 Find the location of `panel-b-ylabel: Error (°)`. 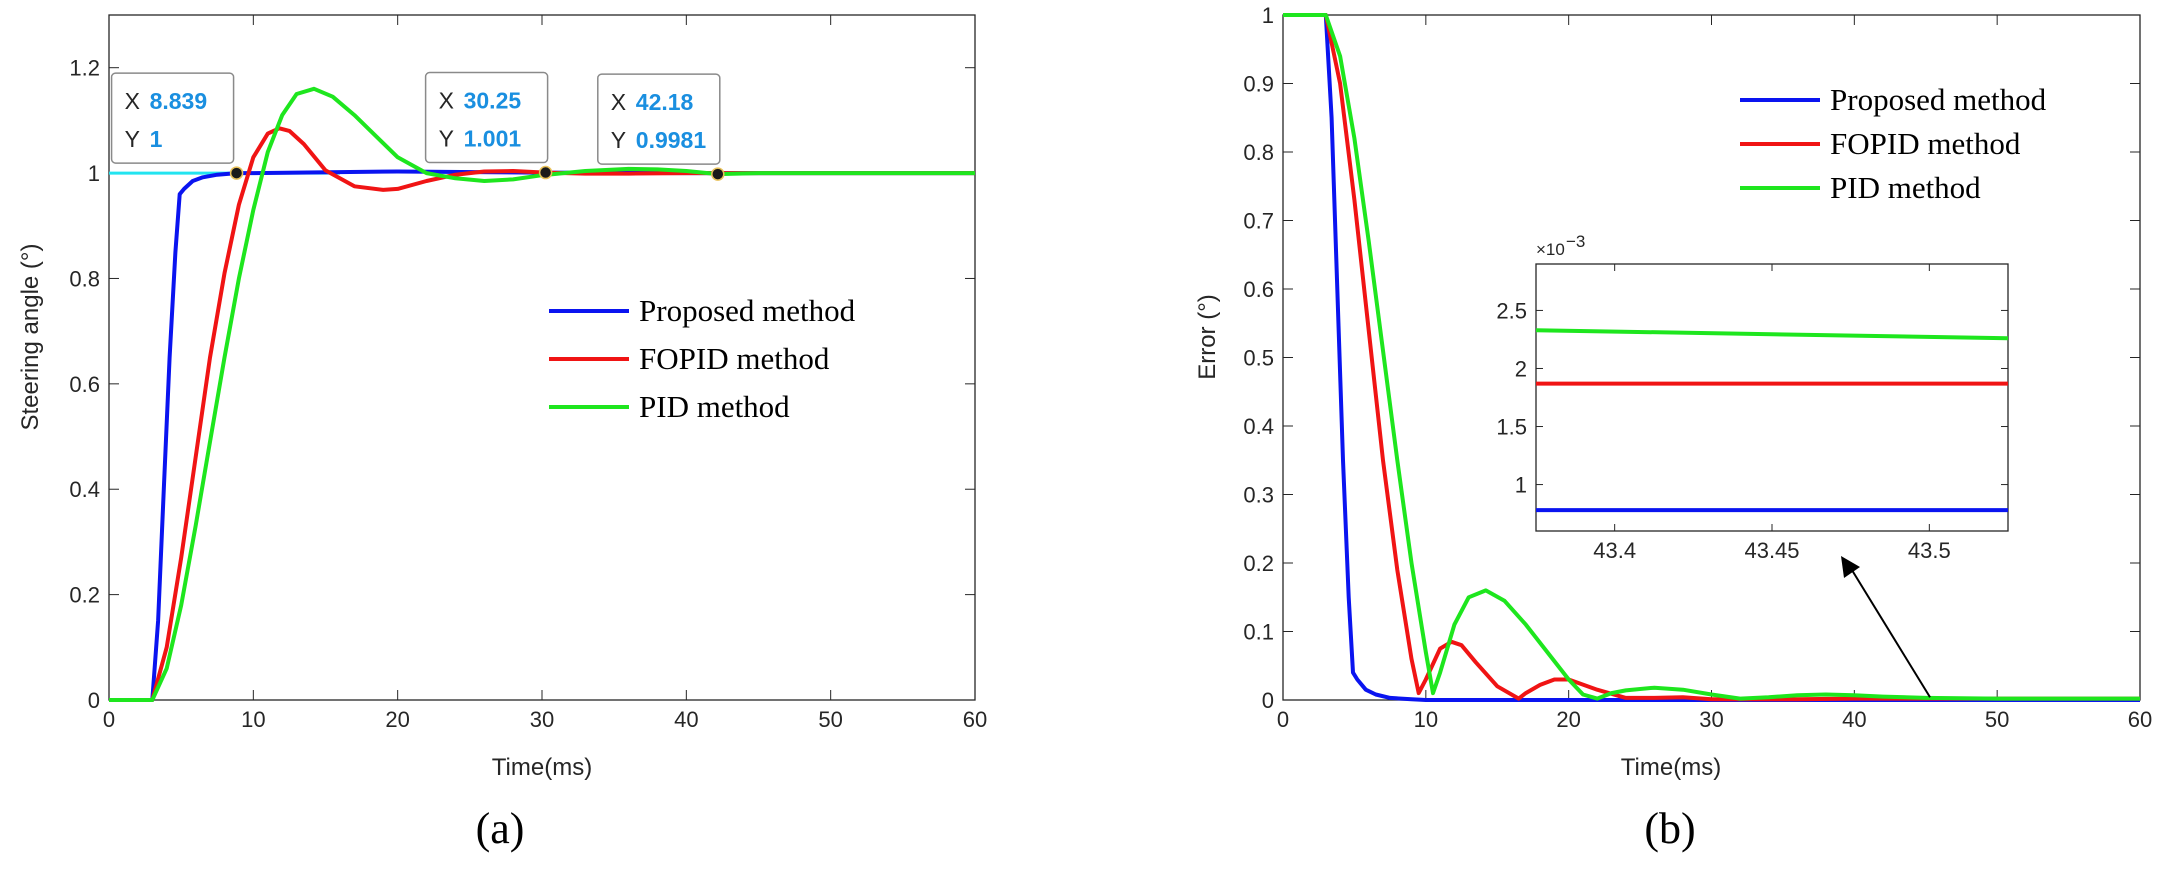

panel-b-ylabel: Error (°) is located at coordinates (1207, 337).